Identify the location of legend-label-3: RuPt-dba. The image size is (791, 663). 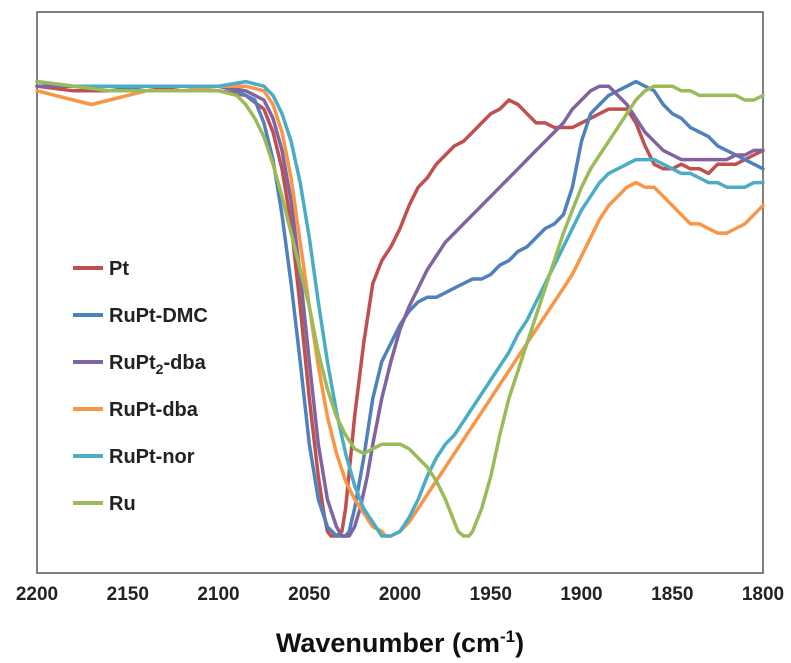
(154, 410).